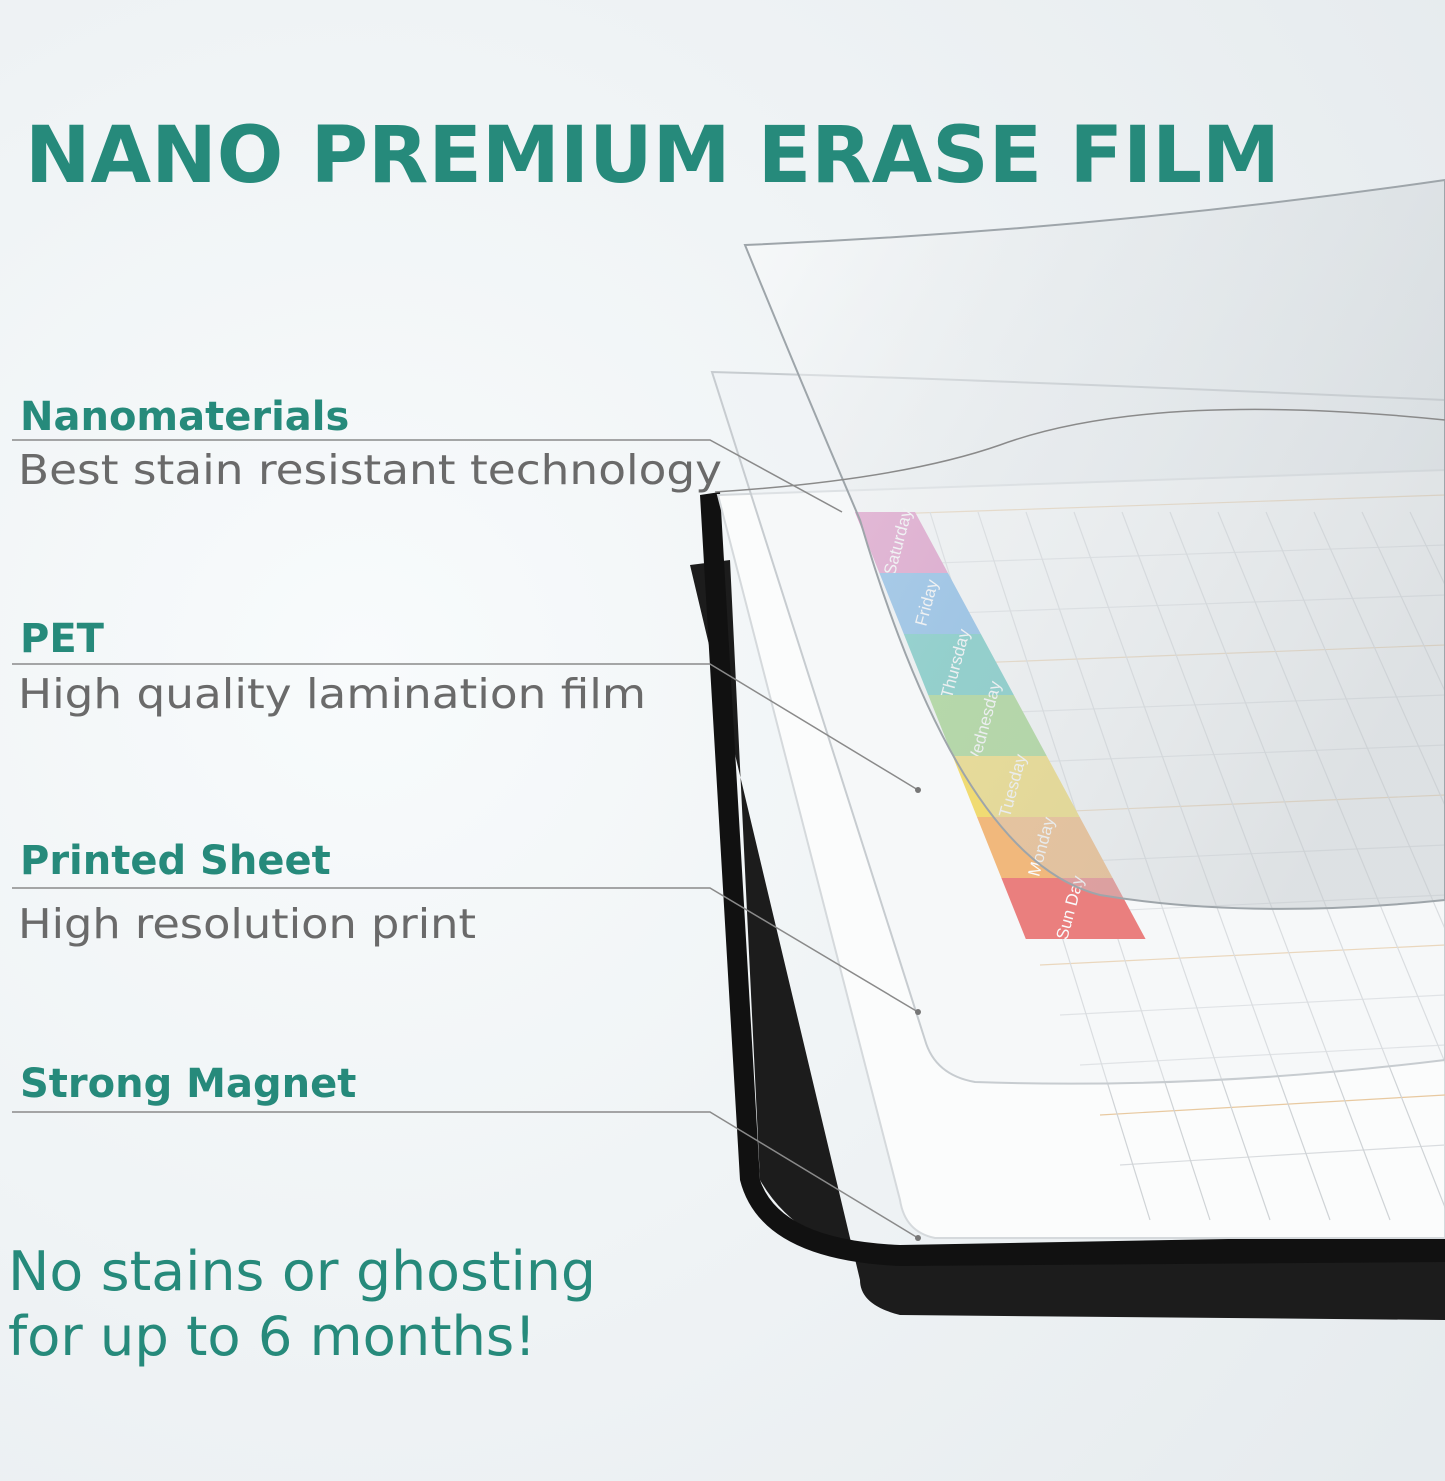 The height and width of the screenshot is (1481, 1445). What do you see at coordinates (62, 639) in the screenshot?
I see `layer-name: PET` at bounding box center [62, 639].